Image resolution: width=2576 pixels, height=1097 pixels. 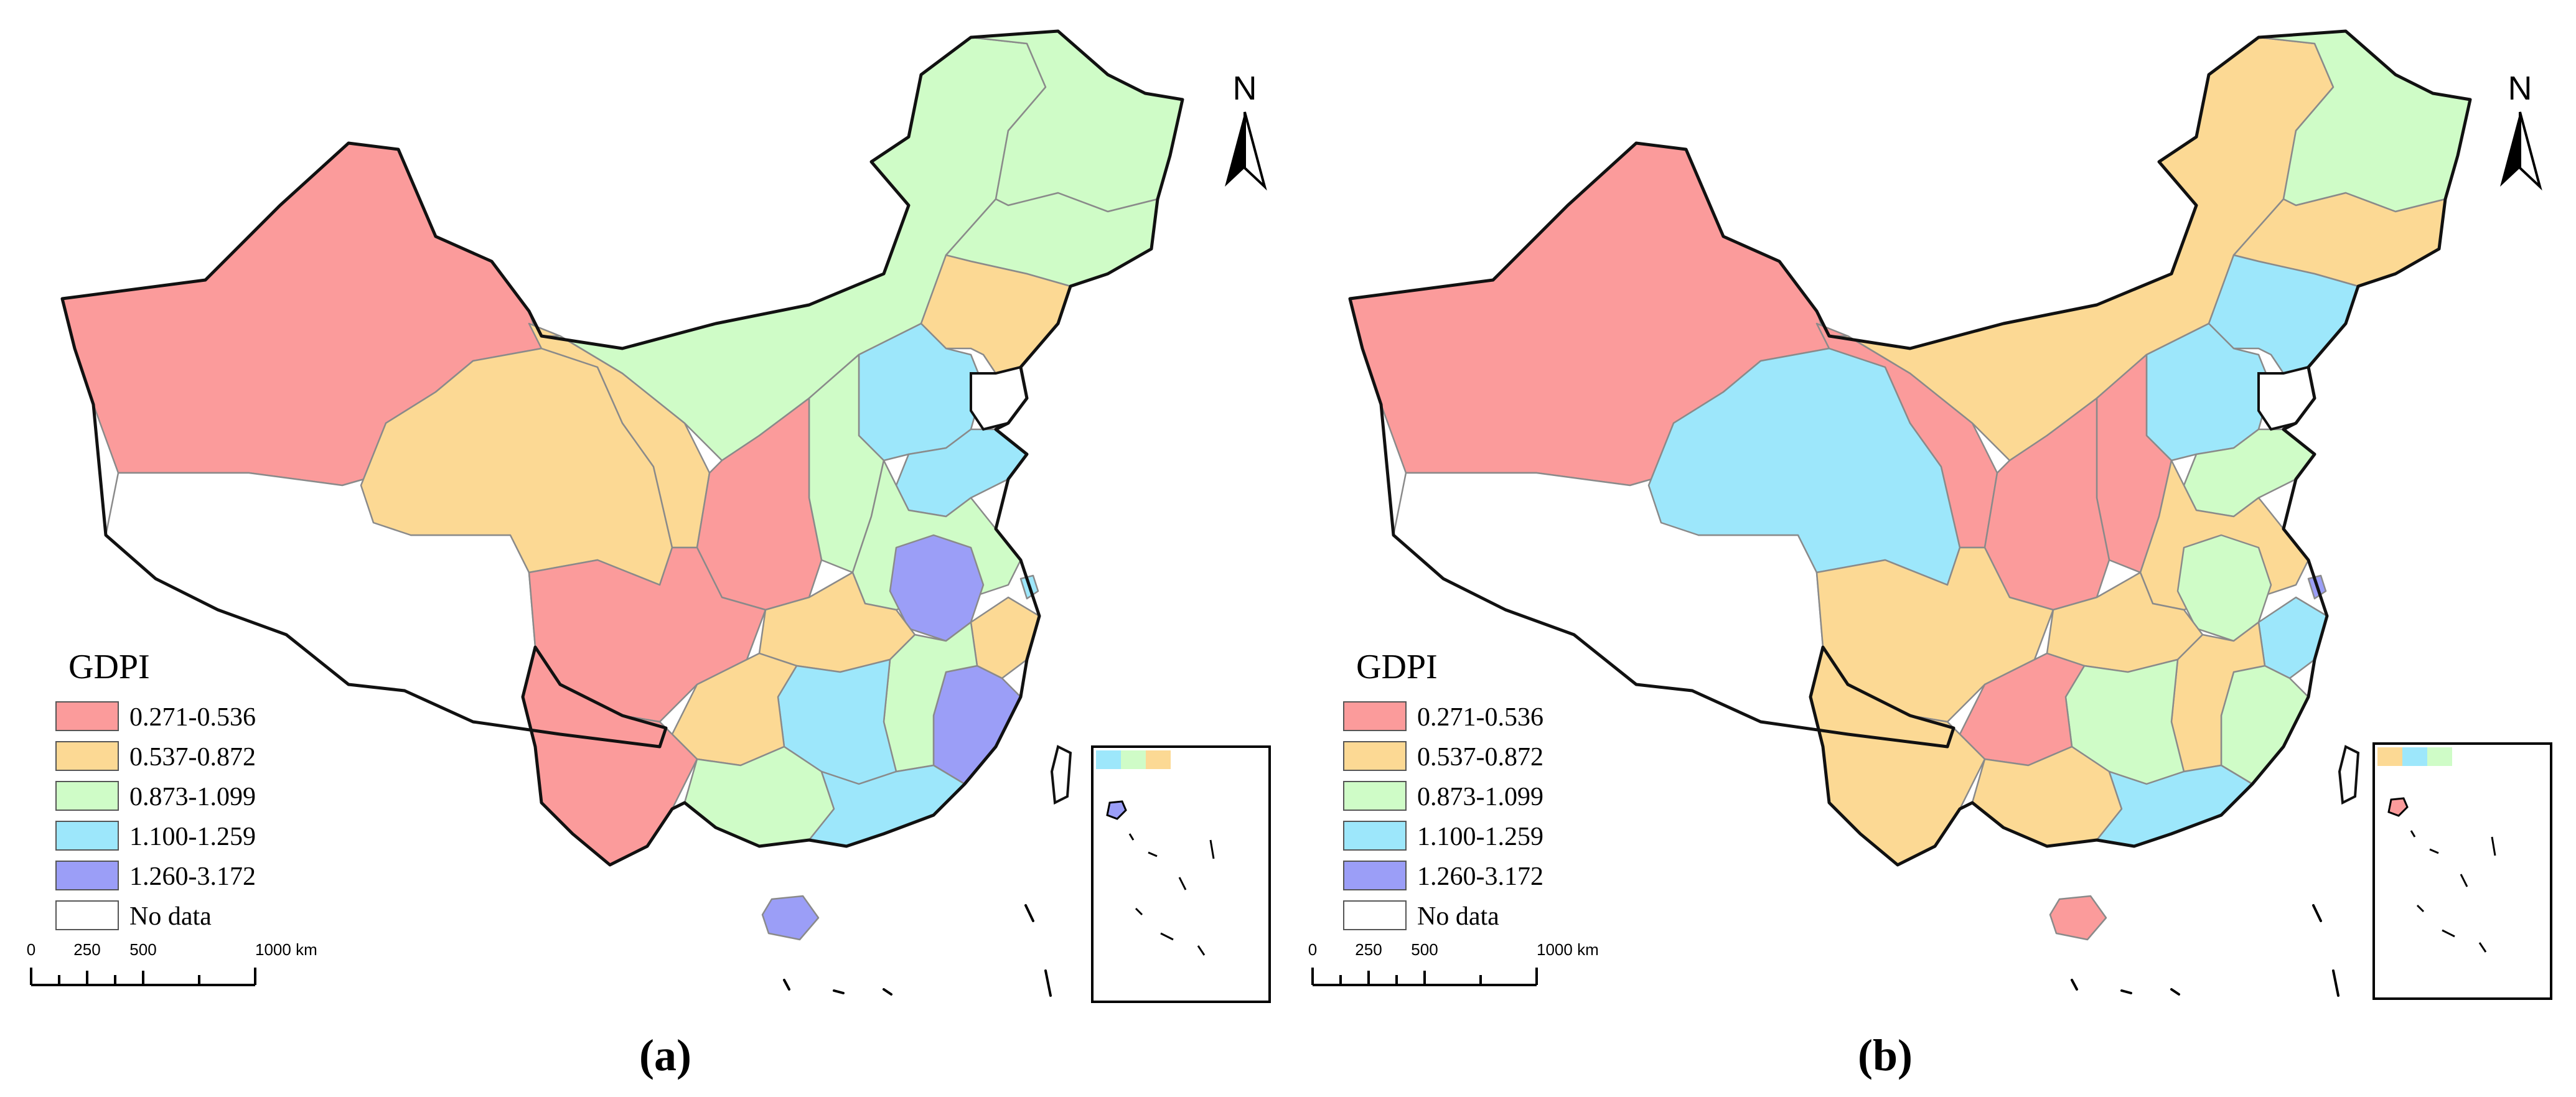 I want to click on caption-b: (b), so click(x=1885, y=1055).